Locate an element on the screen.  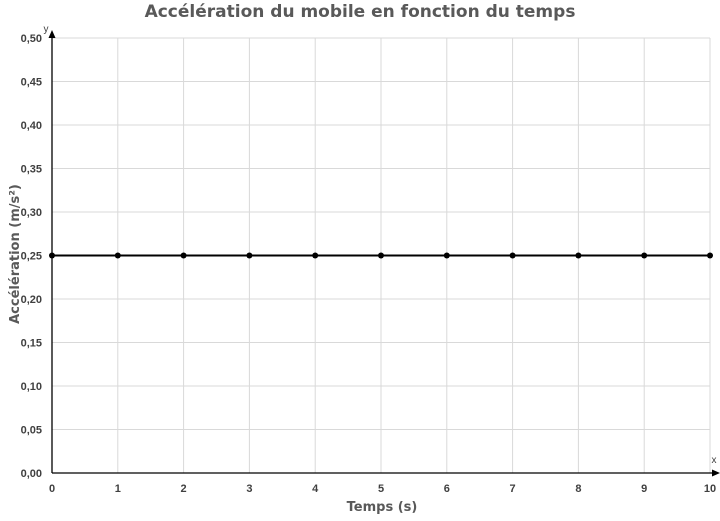
y-axis-name: y is located at coordinates (46, 29).